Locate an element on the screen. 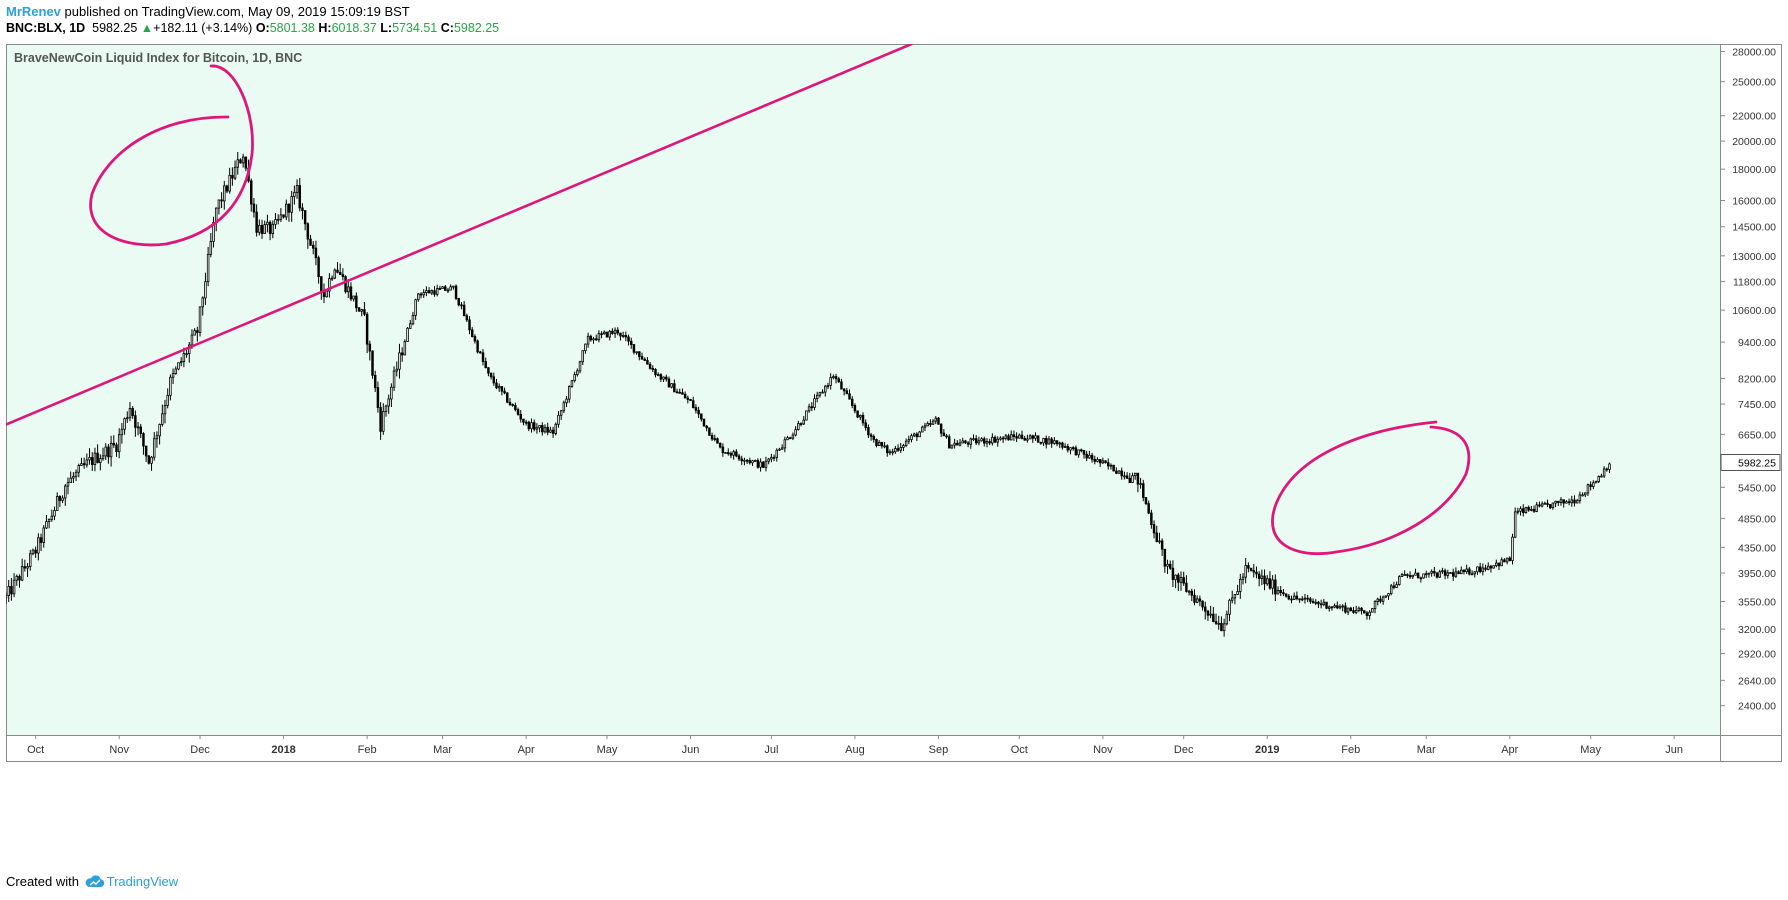 The height and width of the screenshot is (900, 1788). y-tick-label: 28000.00 is located at coordinates (1754, 53).